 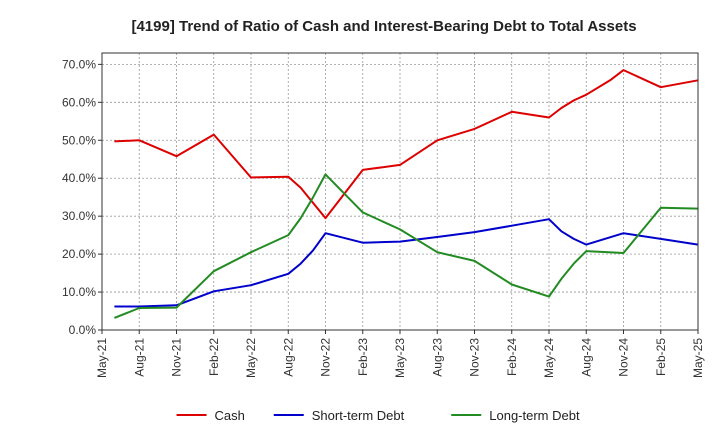 I want to click on y-tick-label: 50.0%, so click(x=79, y=140).